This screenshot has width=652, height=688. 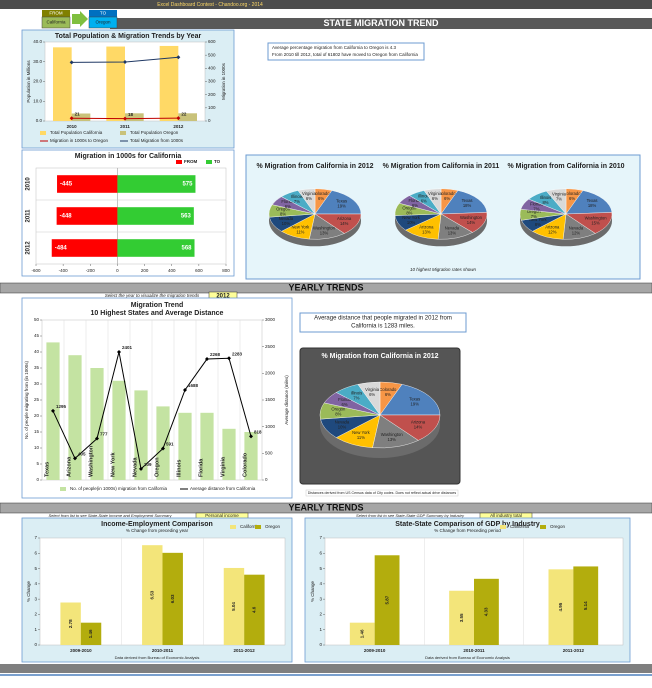 What do you see at coordinates (258, 432) in the screenshot?
I see `data-label: 818` at bounding box center [258, 432].